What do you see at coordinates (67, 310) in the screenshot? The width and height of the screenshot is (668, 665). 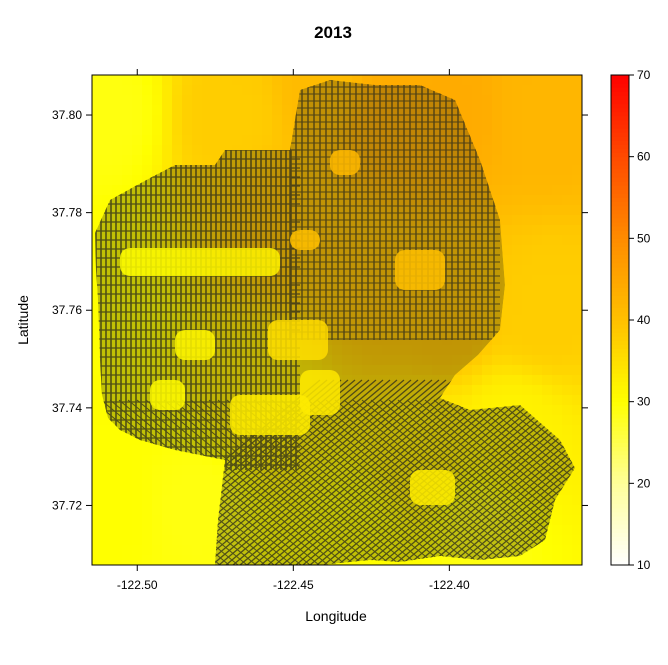 I see `y-tick-label: 37.76` at bounding box center [67, 310].